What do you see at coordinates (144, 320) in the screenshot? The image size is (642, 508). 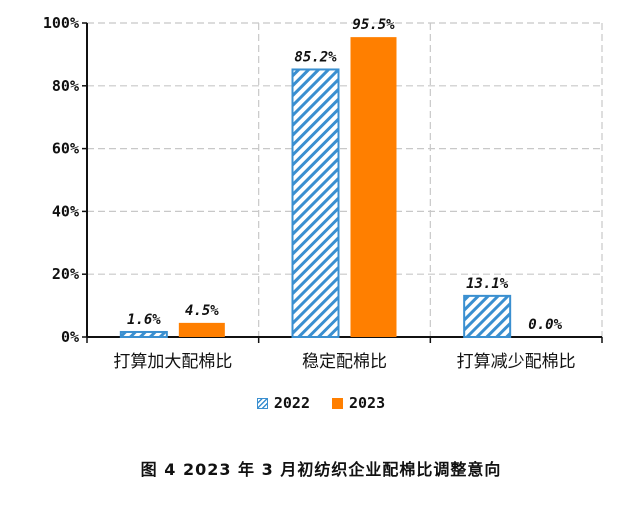 I see `data-label-2022-0: 1.6%` at bounding box center [144, 320].